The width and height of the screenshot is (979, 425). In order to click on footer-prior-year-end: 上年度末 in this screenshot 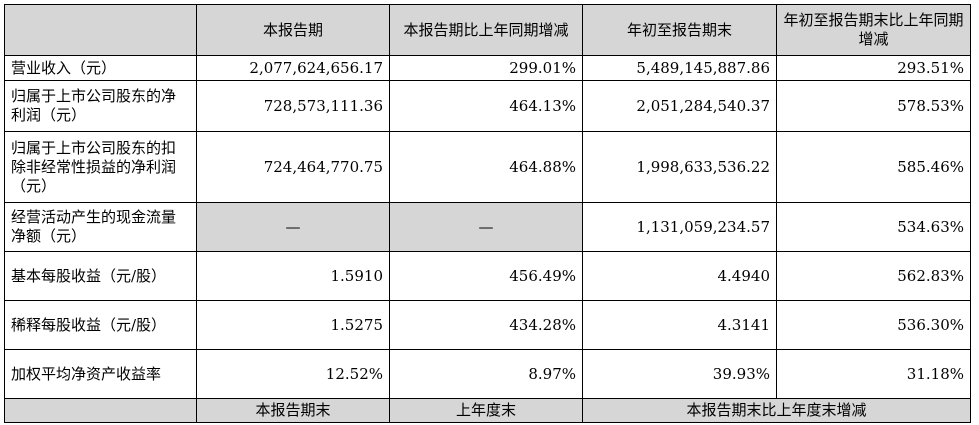, I will do `click(486, 410)`.